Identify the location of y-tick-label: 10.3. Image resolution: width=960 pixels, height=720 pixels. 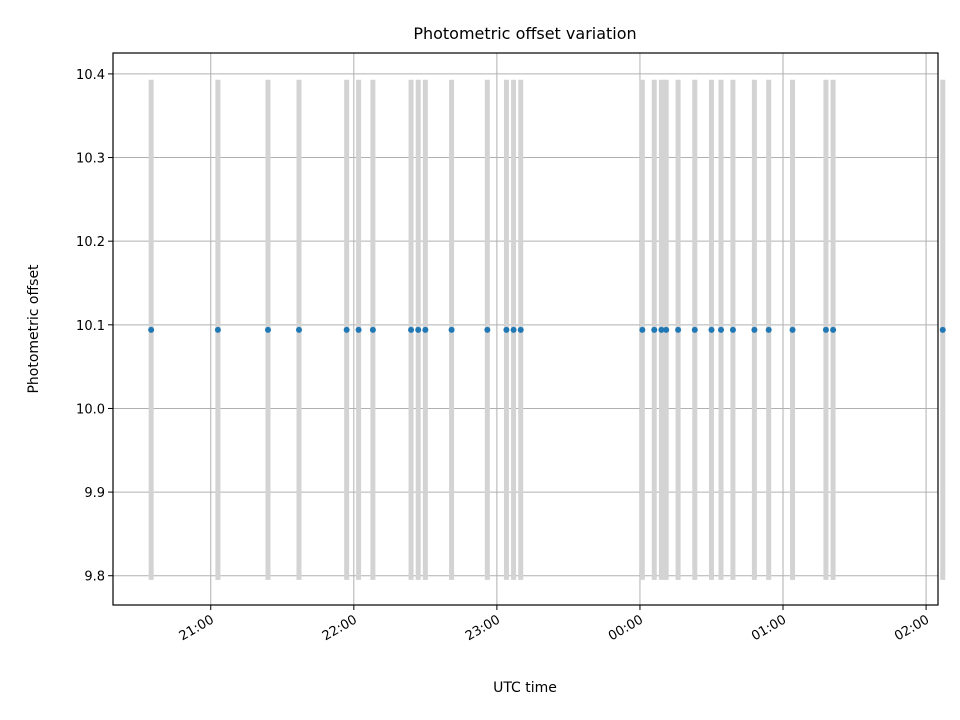
(90, 159).